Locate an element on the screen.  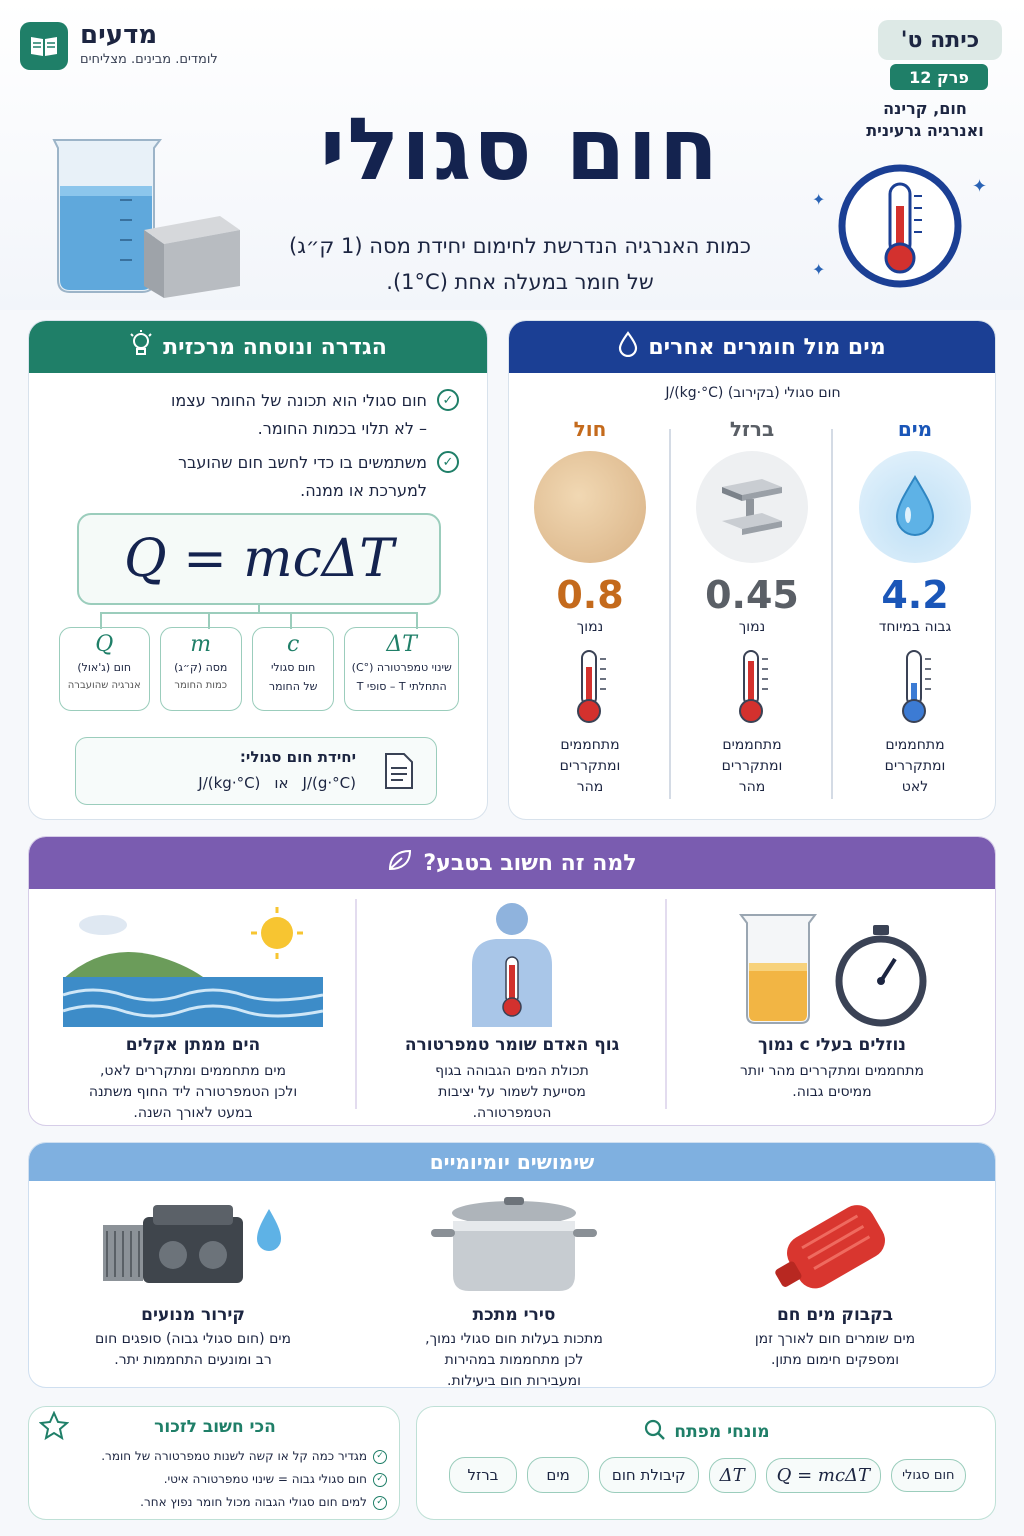
text-line: מתכות בעלות חום סגולי נמוך, is located at coordinates (514, 1339).